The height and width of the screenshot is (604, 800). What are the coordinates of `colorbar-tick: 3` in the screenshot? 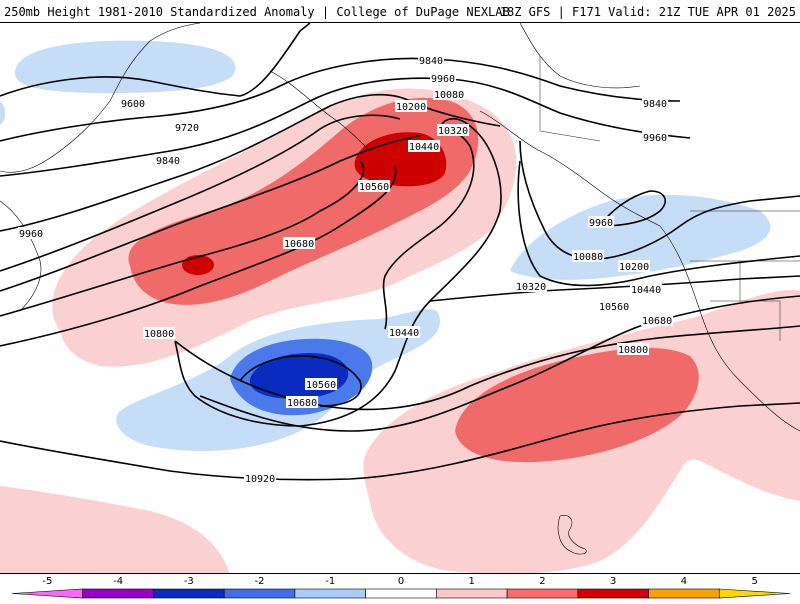 It's located at (613, 581).